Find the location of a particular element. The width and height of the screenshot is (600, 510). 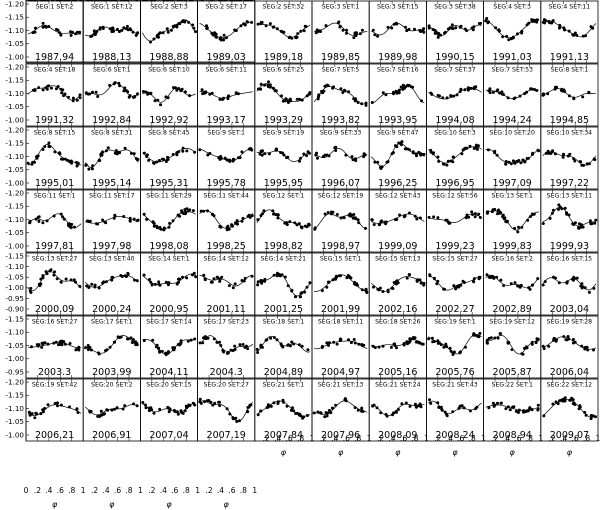

panel-epoch-label: 2002.89 is located at coordinates (512, 309).